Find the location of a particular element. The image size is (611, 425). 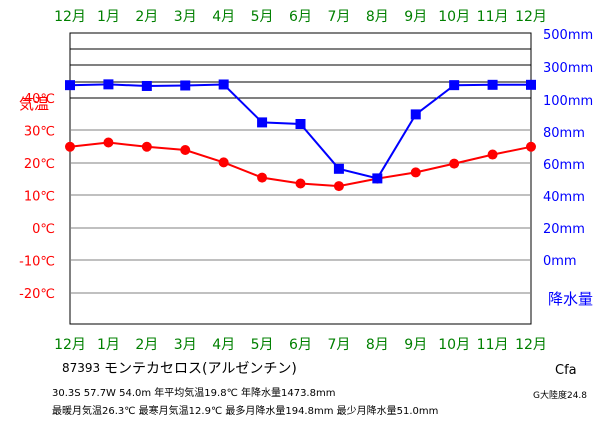

month-label-top: 8月 is located at coordinates (377, 17).